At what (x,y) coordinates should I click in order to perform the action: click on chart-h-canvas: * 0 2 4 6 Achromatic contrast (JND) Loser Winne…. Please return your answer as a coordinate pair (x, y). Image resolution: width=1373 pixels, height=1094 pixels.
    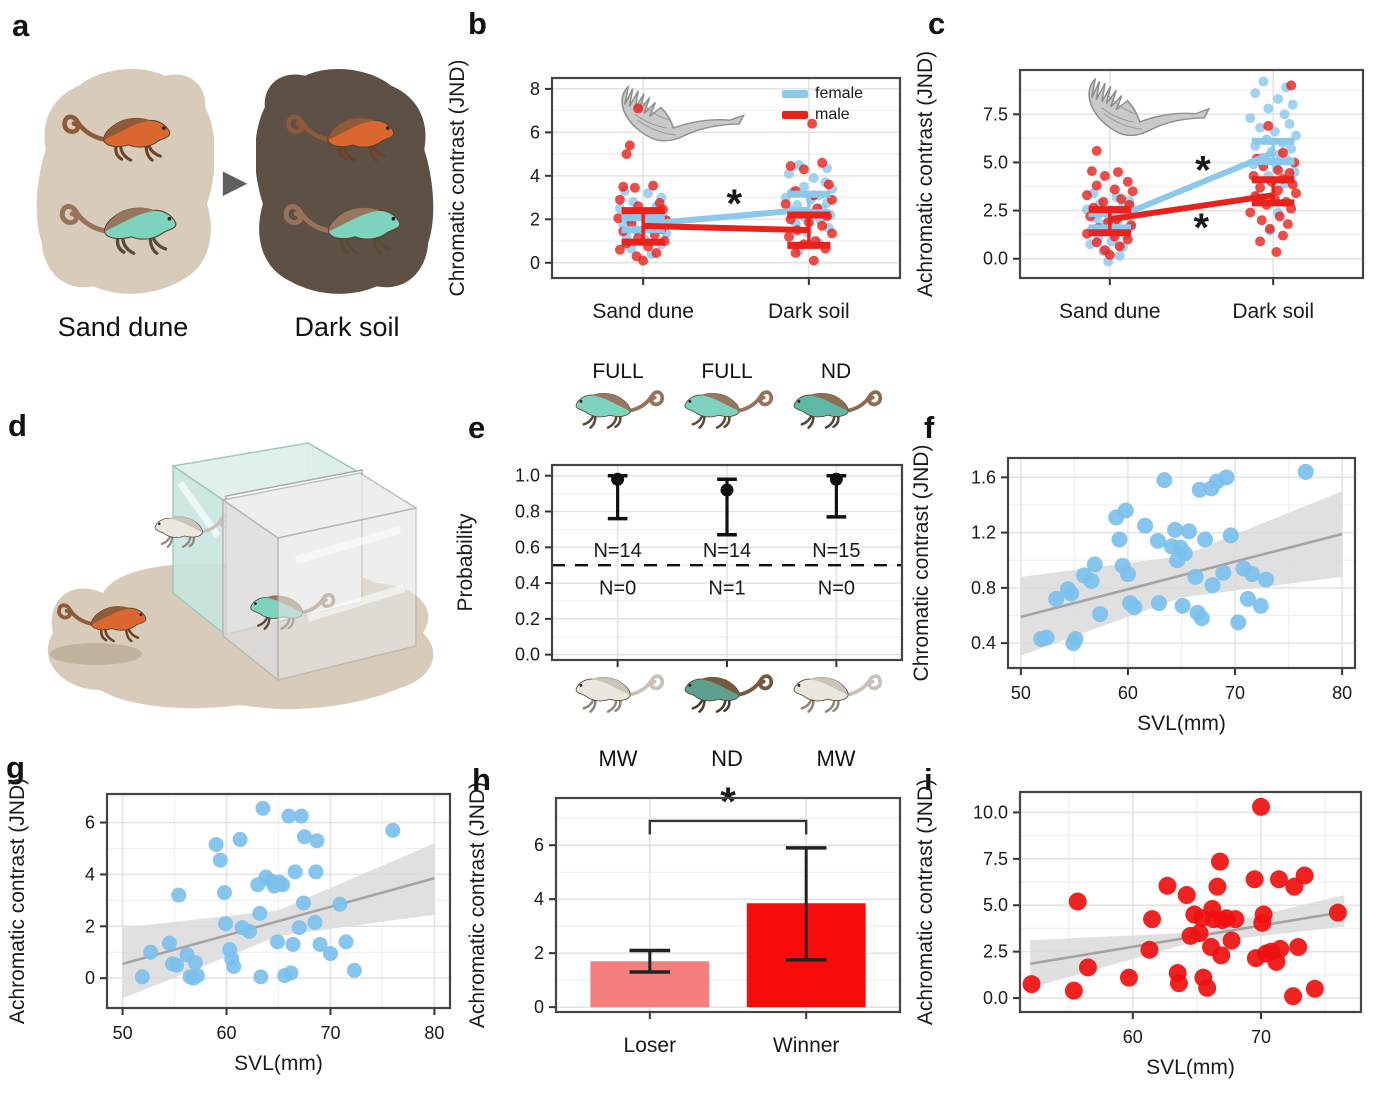
    Looking at the image, I should click on (689, 923).